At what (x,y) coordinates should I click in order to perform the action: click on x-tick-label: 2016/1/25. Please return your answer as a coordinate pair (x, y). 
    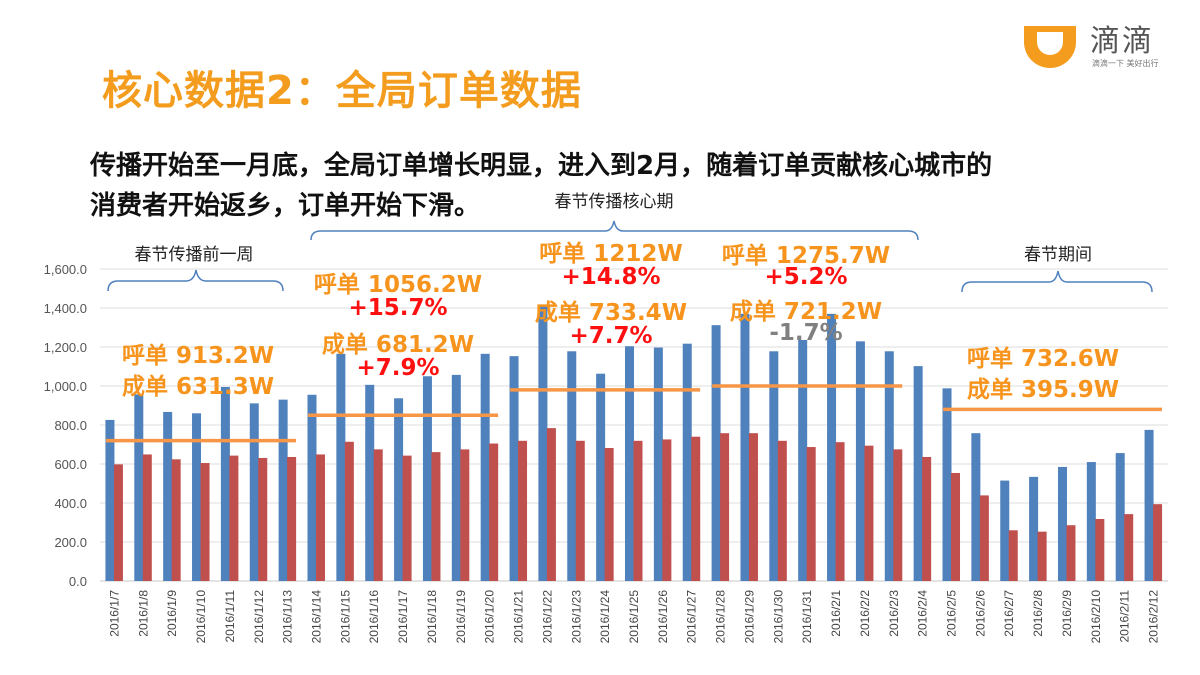
    Looking at the image, I should click on (634, 617).